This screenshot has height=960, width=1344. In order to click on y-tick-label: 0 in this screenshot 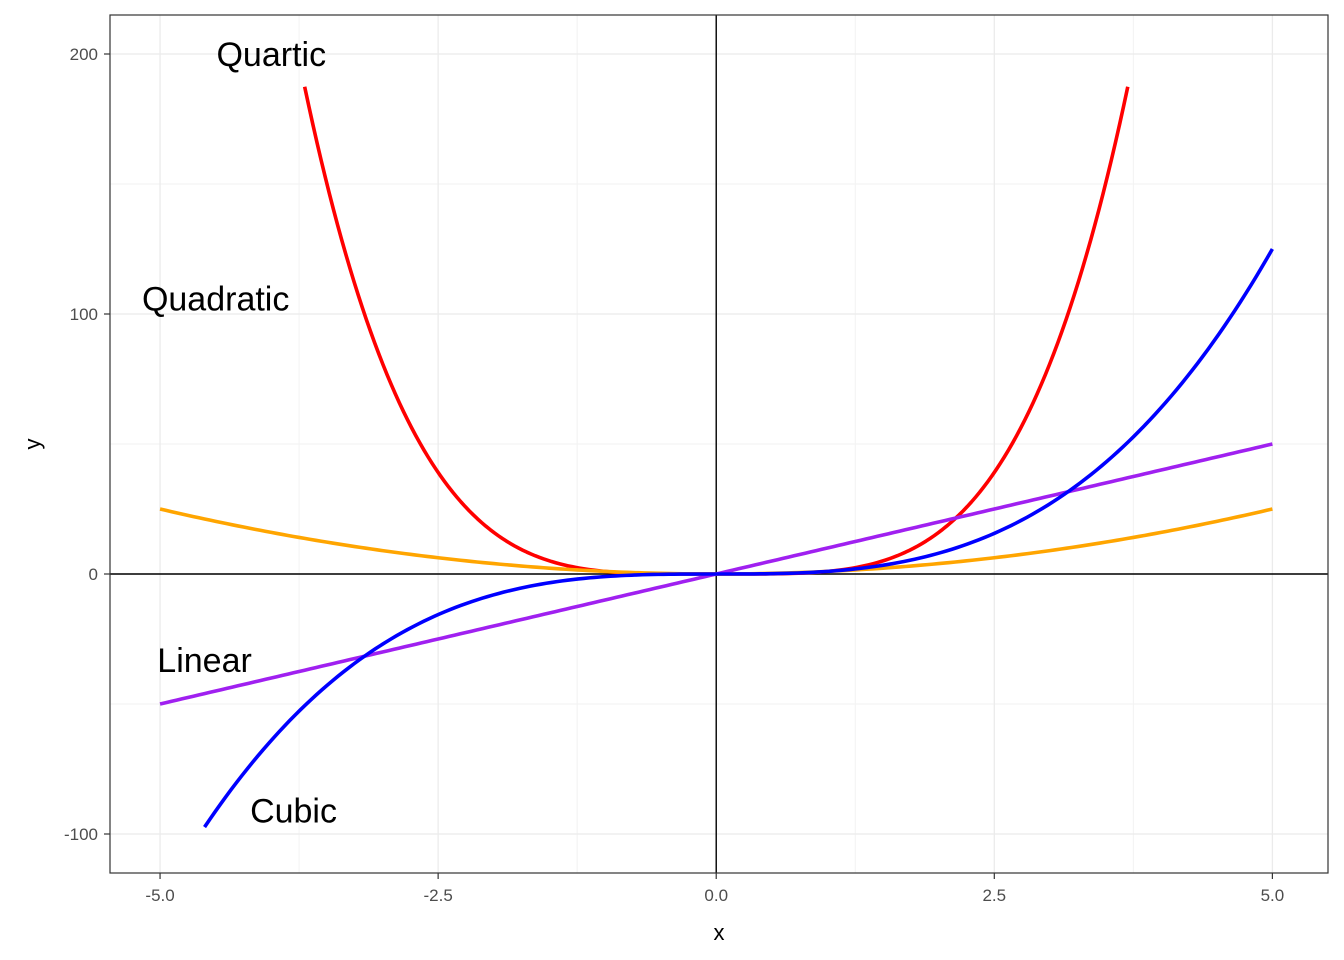, I will do `click(93, 574)`.